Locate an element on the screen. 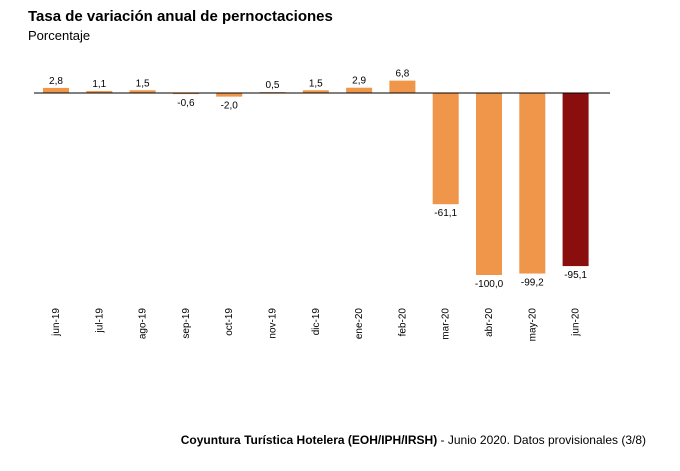  value-label-may-20: -99,2 is located at coordinates (532, 283).